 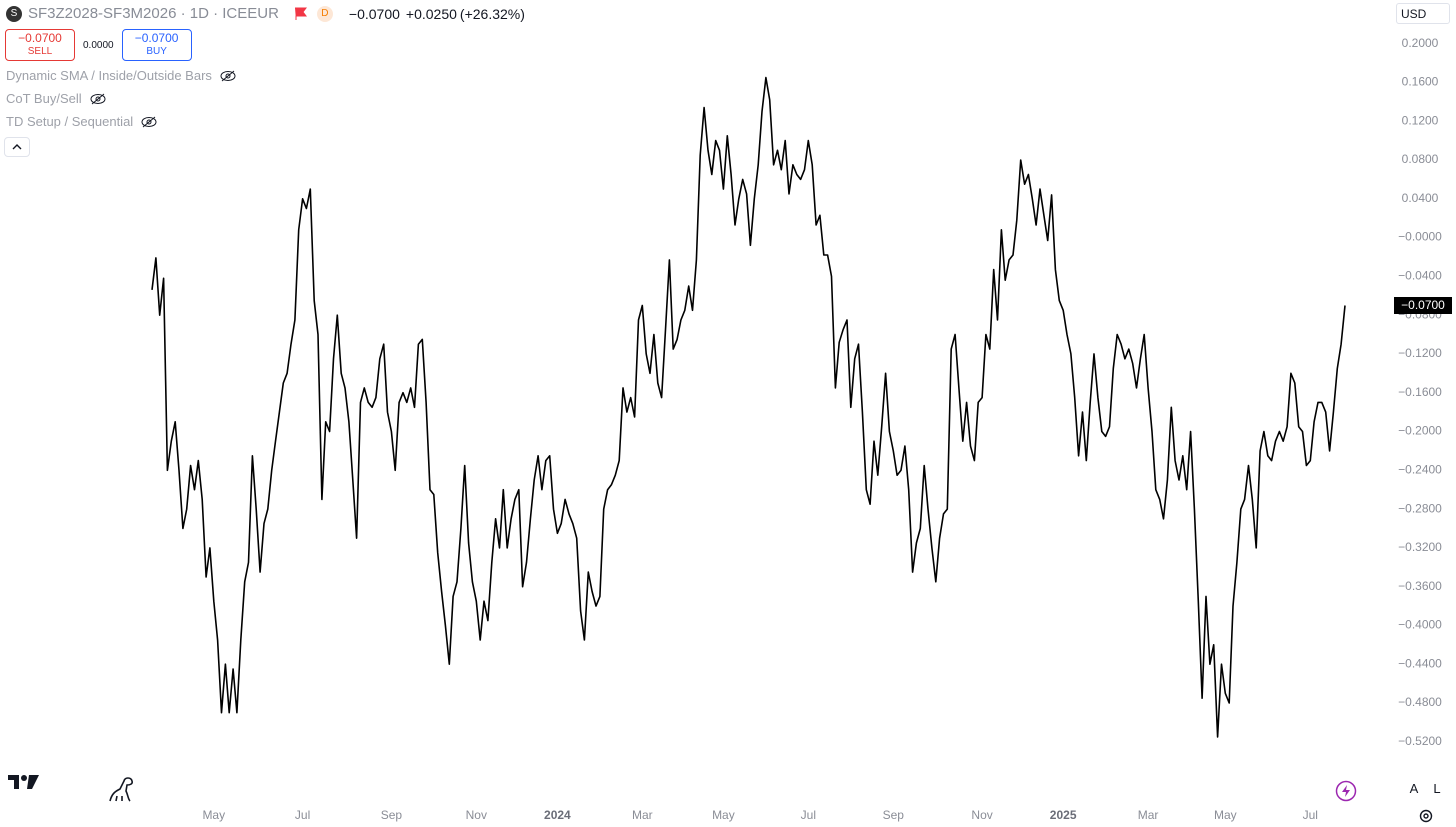 I want to click on y-tick-label: −0.5200, so click(x=1420, y=741).